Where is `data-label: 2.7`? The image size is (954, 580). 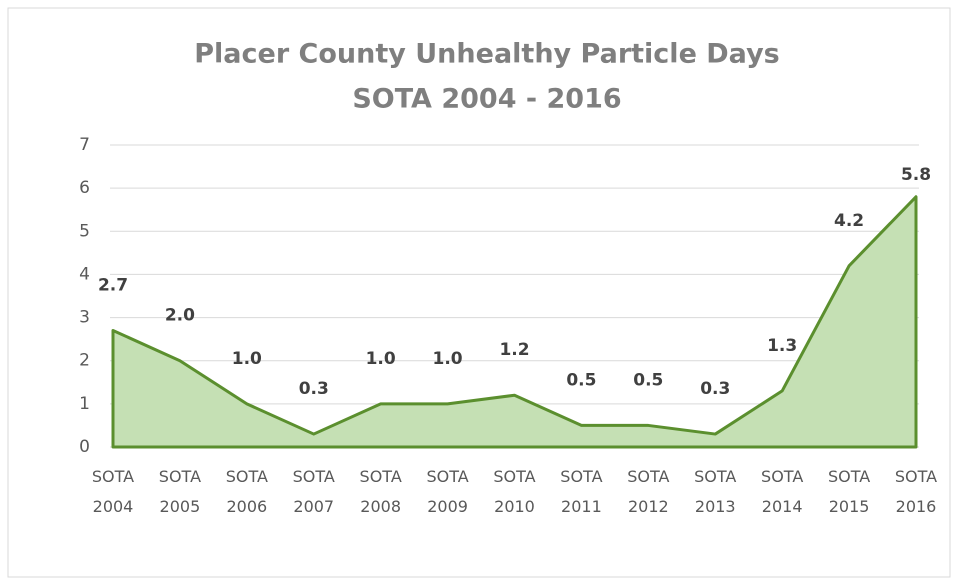
data-label: 2.7 is located at coordinates (113, 286).